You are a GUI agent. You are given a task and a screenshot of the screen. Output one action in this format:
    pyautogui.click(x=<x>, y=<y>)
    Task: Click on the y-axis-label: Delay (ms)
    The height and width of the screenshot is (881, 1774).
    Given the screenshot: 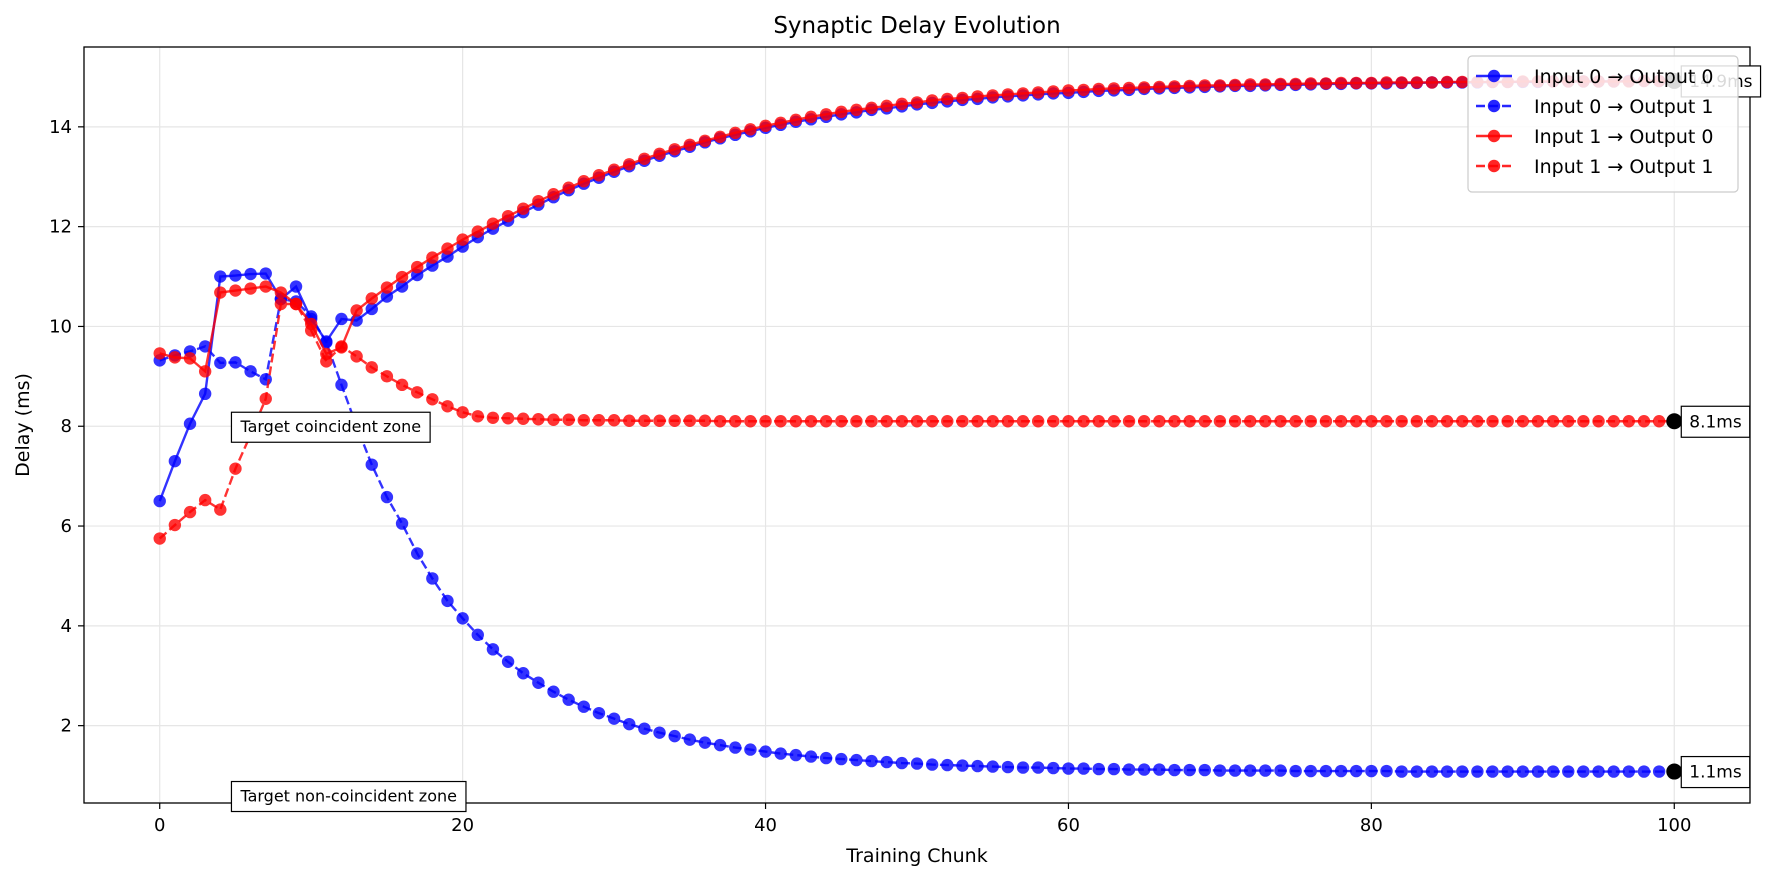 What is the action you would take?
    pyautogui.click(x=23, y=425)
    